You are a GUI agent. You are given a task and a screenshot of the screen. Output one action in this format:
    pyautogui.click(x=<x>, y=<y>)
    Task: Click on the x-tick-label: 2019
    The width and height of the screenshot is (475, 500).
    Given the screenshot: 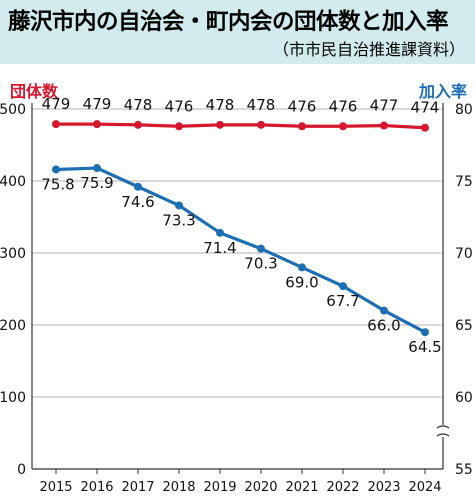 What is the action you would take?
    pyautogui.click(x=219, y=487)
    